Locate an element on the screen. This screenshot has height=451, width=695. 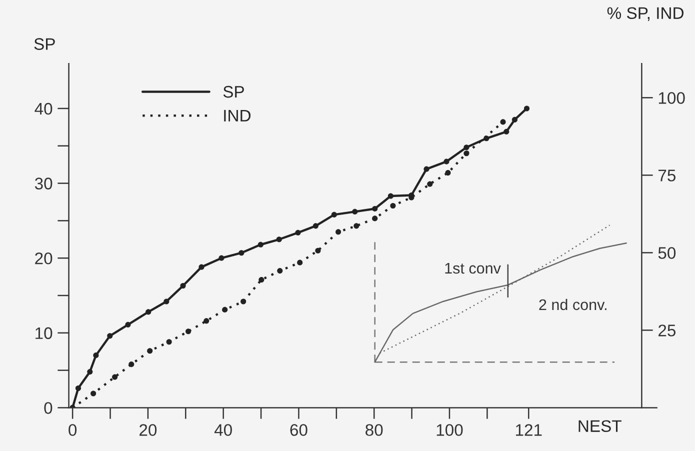
y2-tick-label: 25 is located at coordinates (667, 330).